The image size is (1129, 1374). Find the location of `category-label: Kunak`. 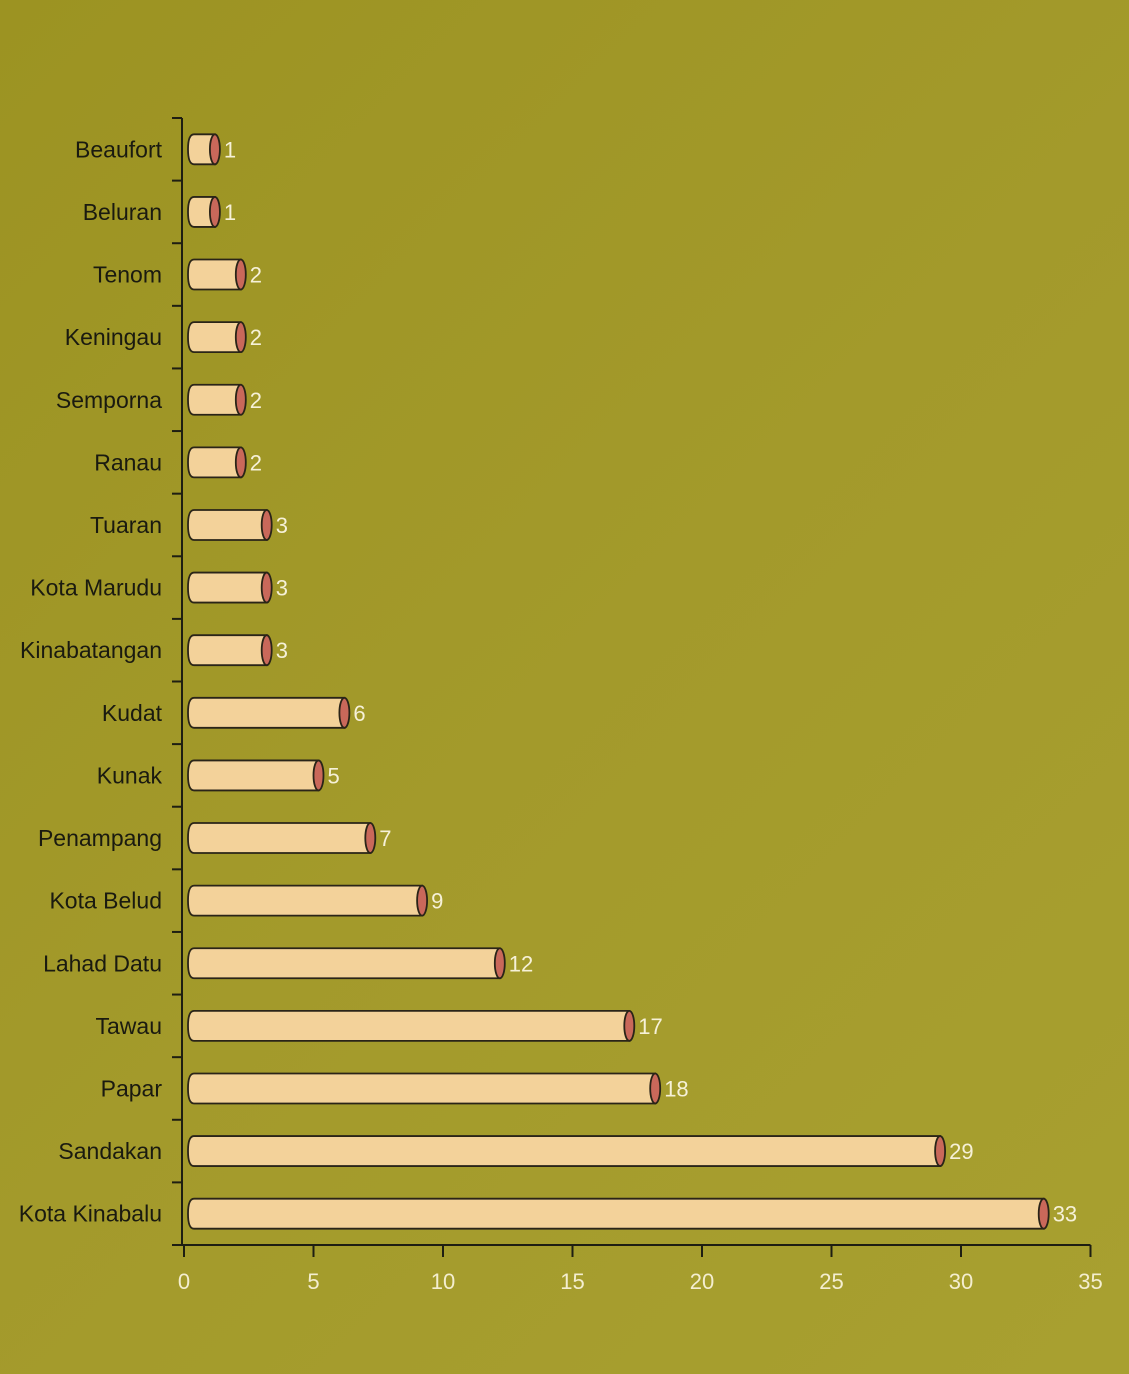

category-label: Kunak is located at coordinates (130, 775).